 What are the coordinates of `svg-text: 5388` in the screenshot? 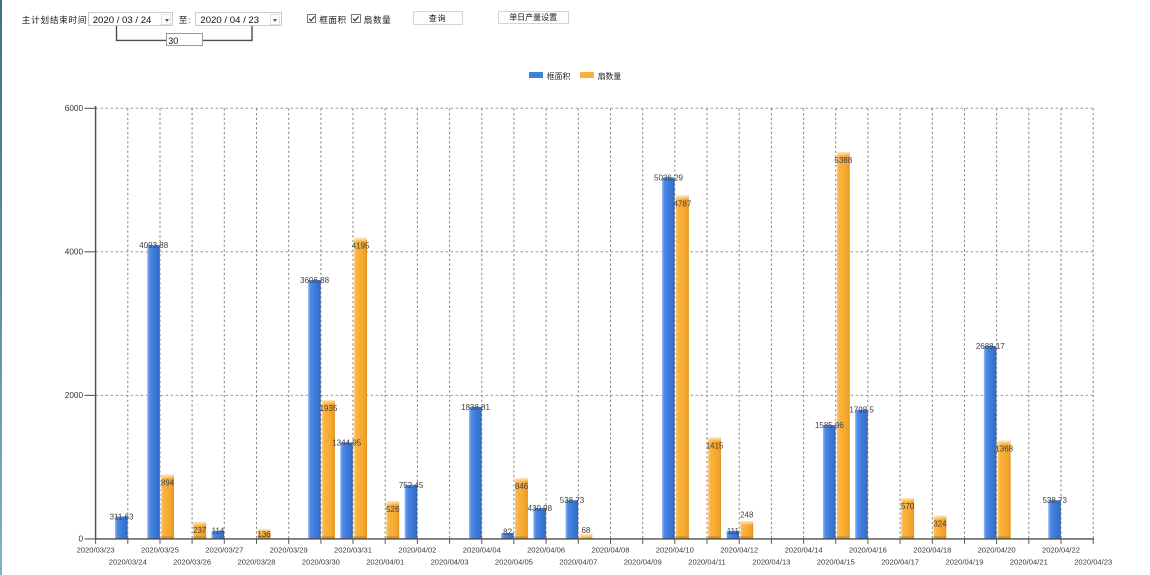 It's located at (843, 160).